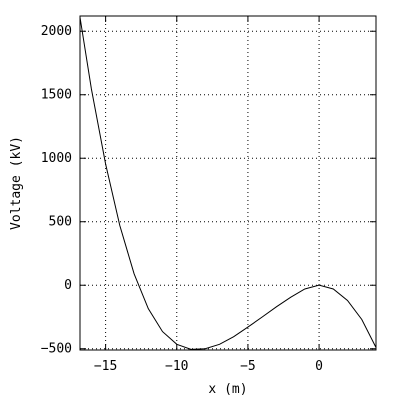 The width and height of the screenshot is (400, 400). Describe the element at coordinates (60, 222) in the screenshot. I see `y-tick-label: 500` at that location.